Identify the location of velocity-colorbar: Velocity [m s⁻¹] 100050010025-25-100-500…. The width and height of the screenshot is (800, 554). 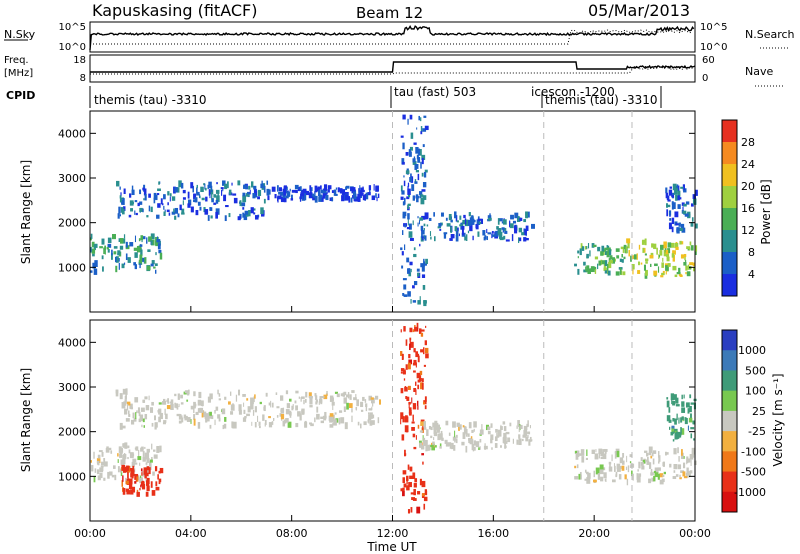
(753, 421).